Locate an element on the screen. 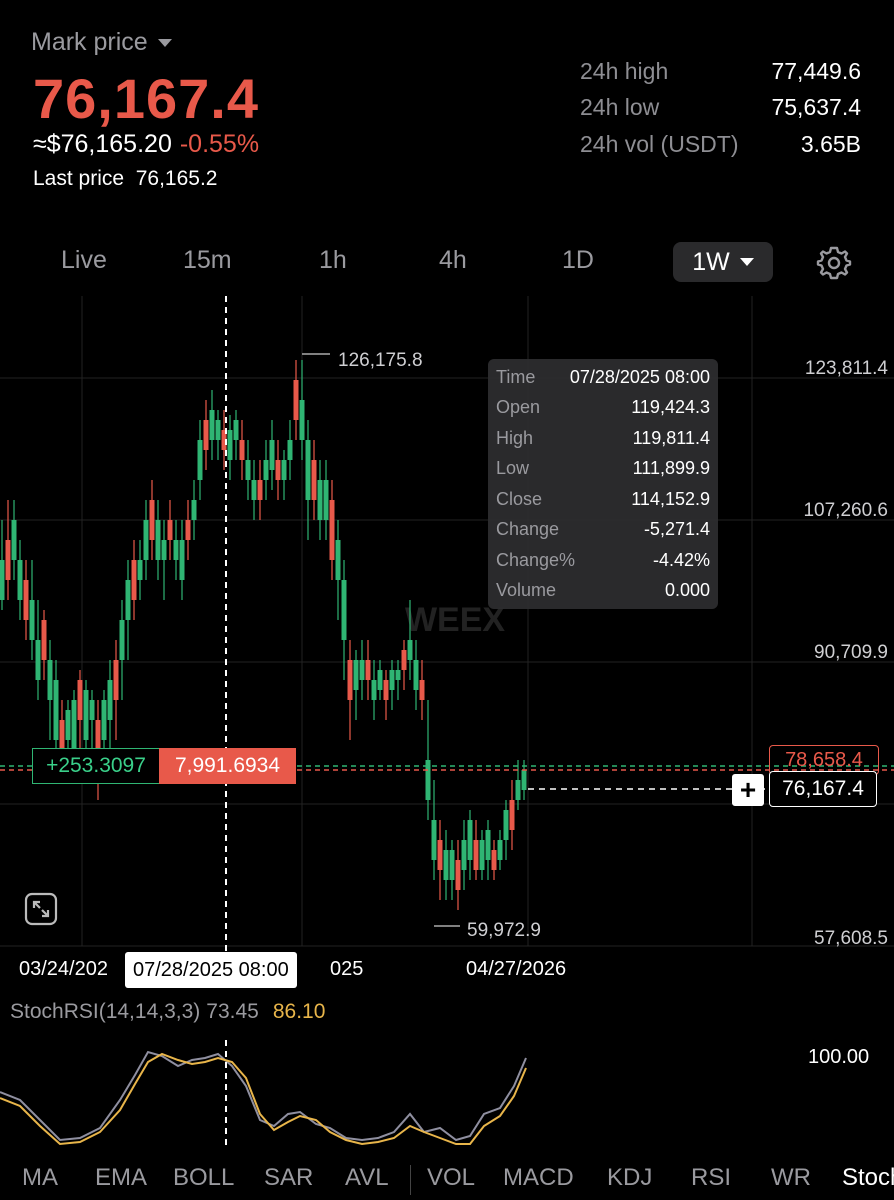 The height and width of the screenshot is (1200, 894). tooltip-row: Open 119,424.3 is located at coordinates (603, 412).